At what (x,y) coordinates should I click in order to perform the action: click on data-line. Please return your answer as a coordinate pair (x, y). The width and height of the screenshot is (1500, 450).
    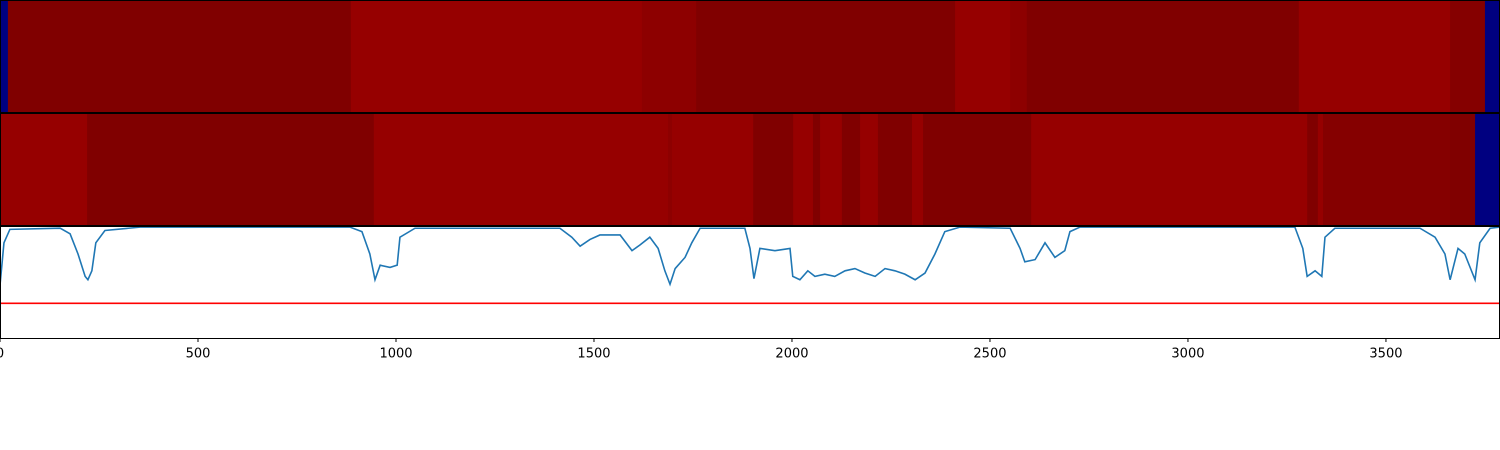
    Looking at the image, I should click on (750, 256).